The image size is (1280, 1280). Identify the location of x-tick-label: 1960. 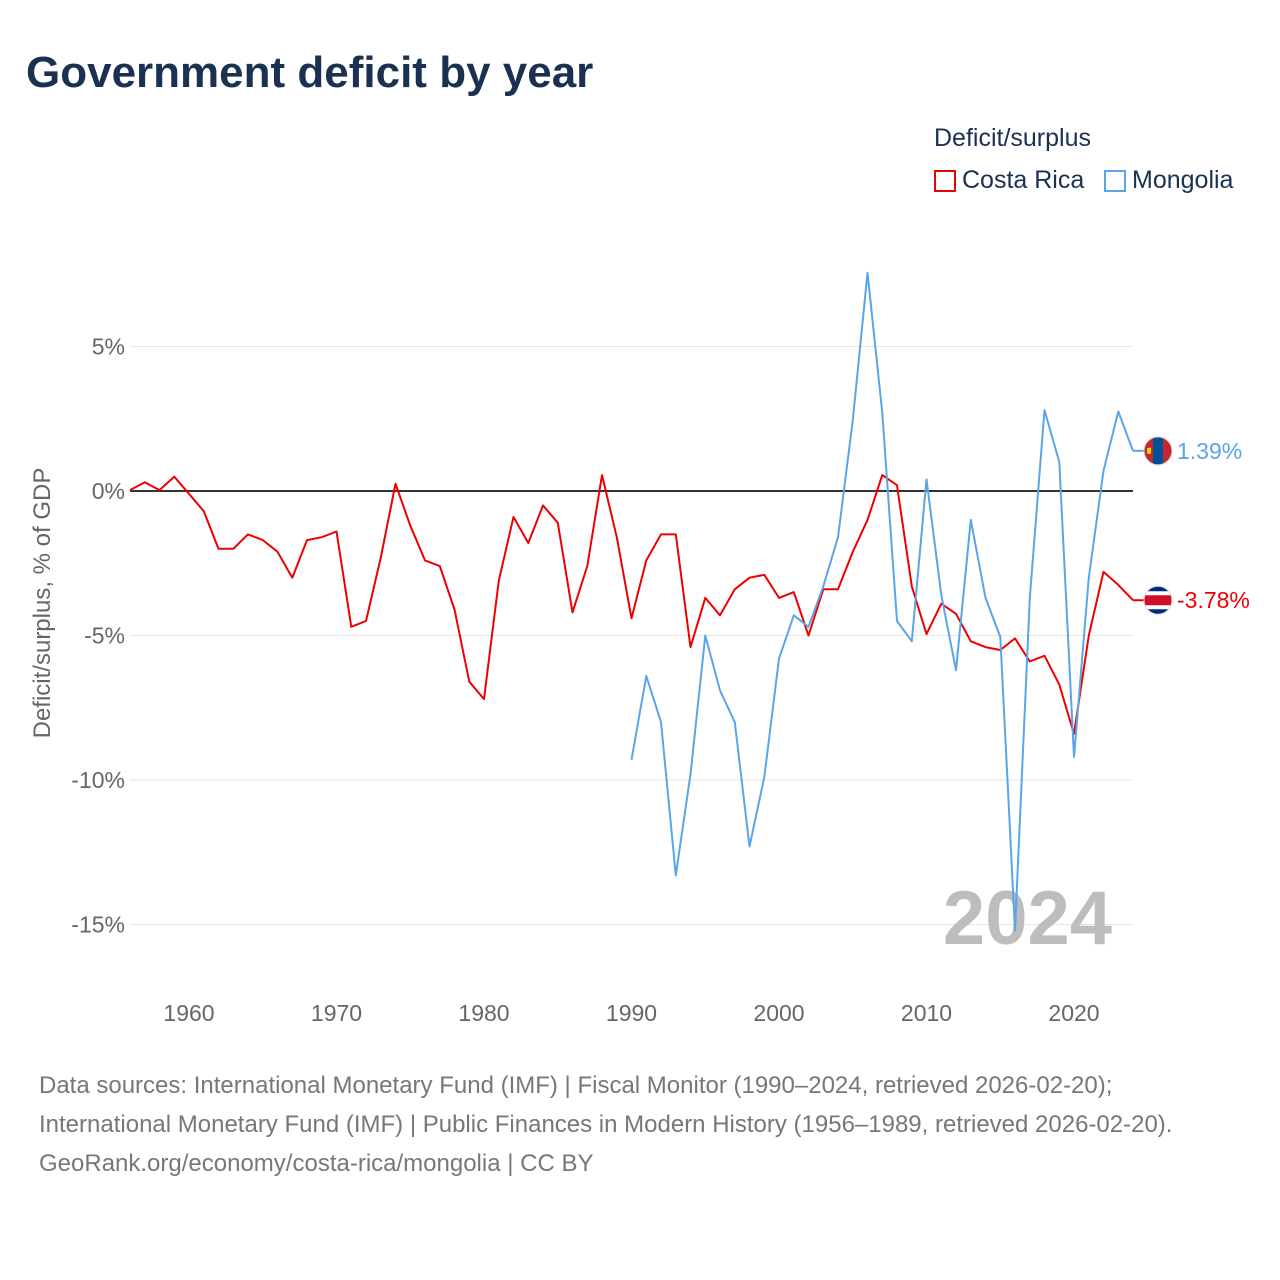
(188, 1013).